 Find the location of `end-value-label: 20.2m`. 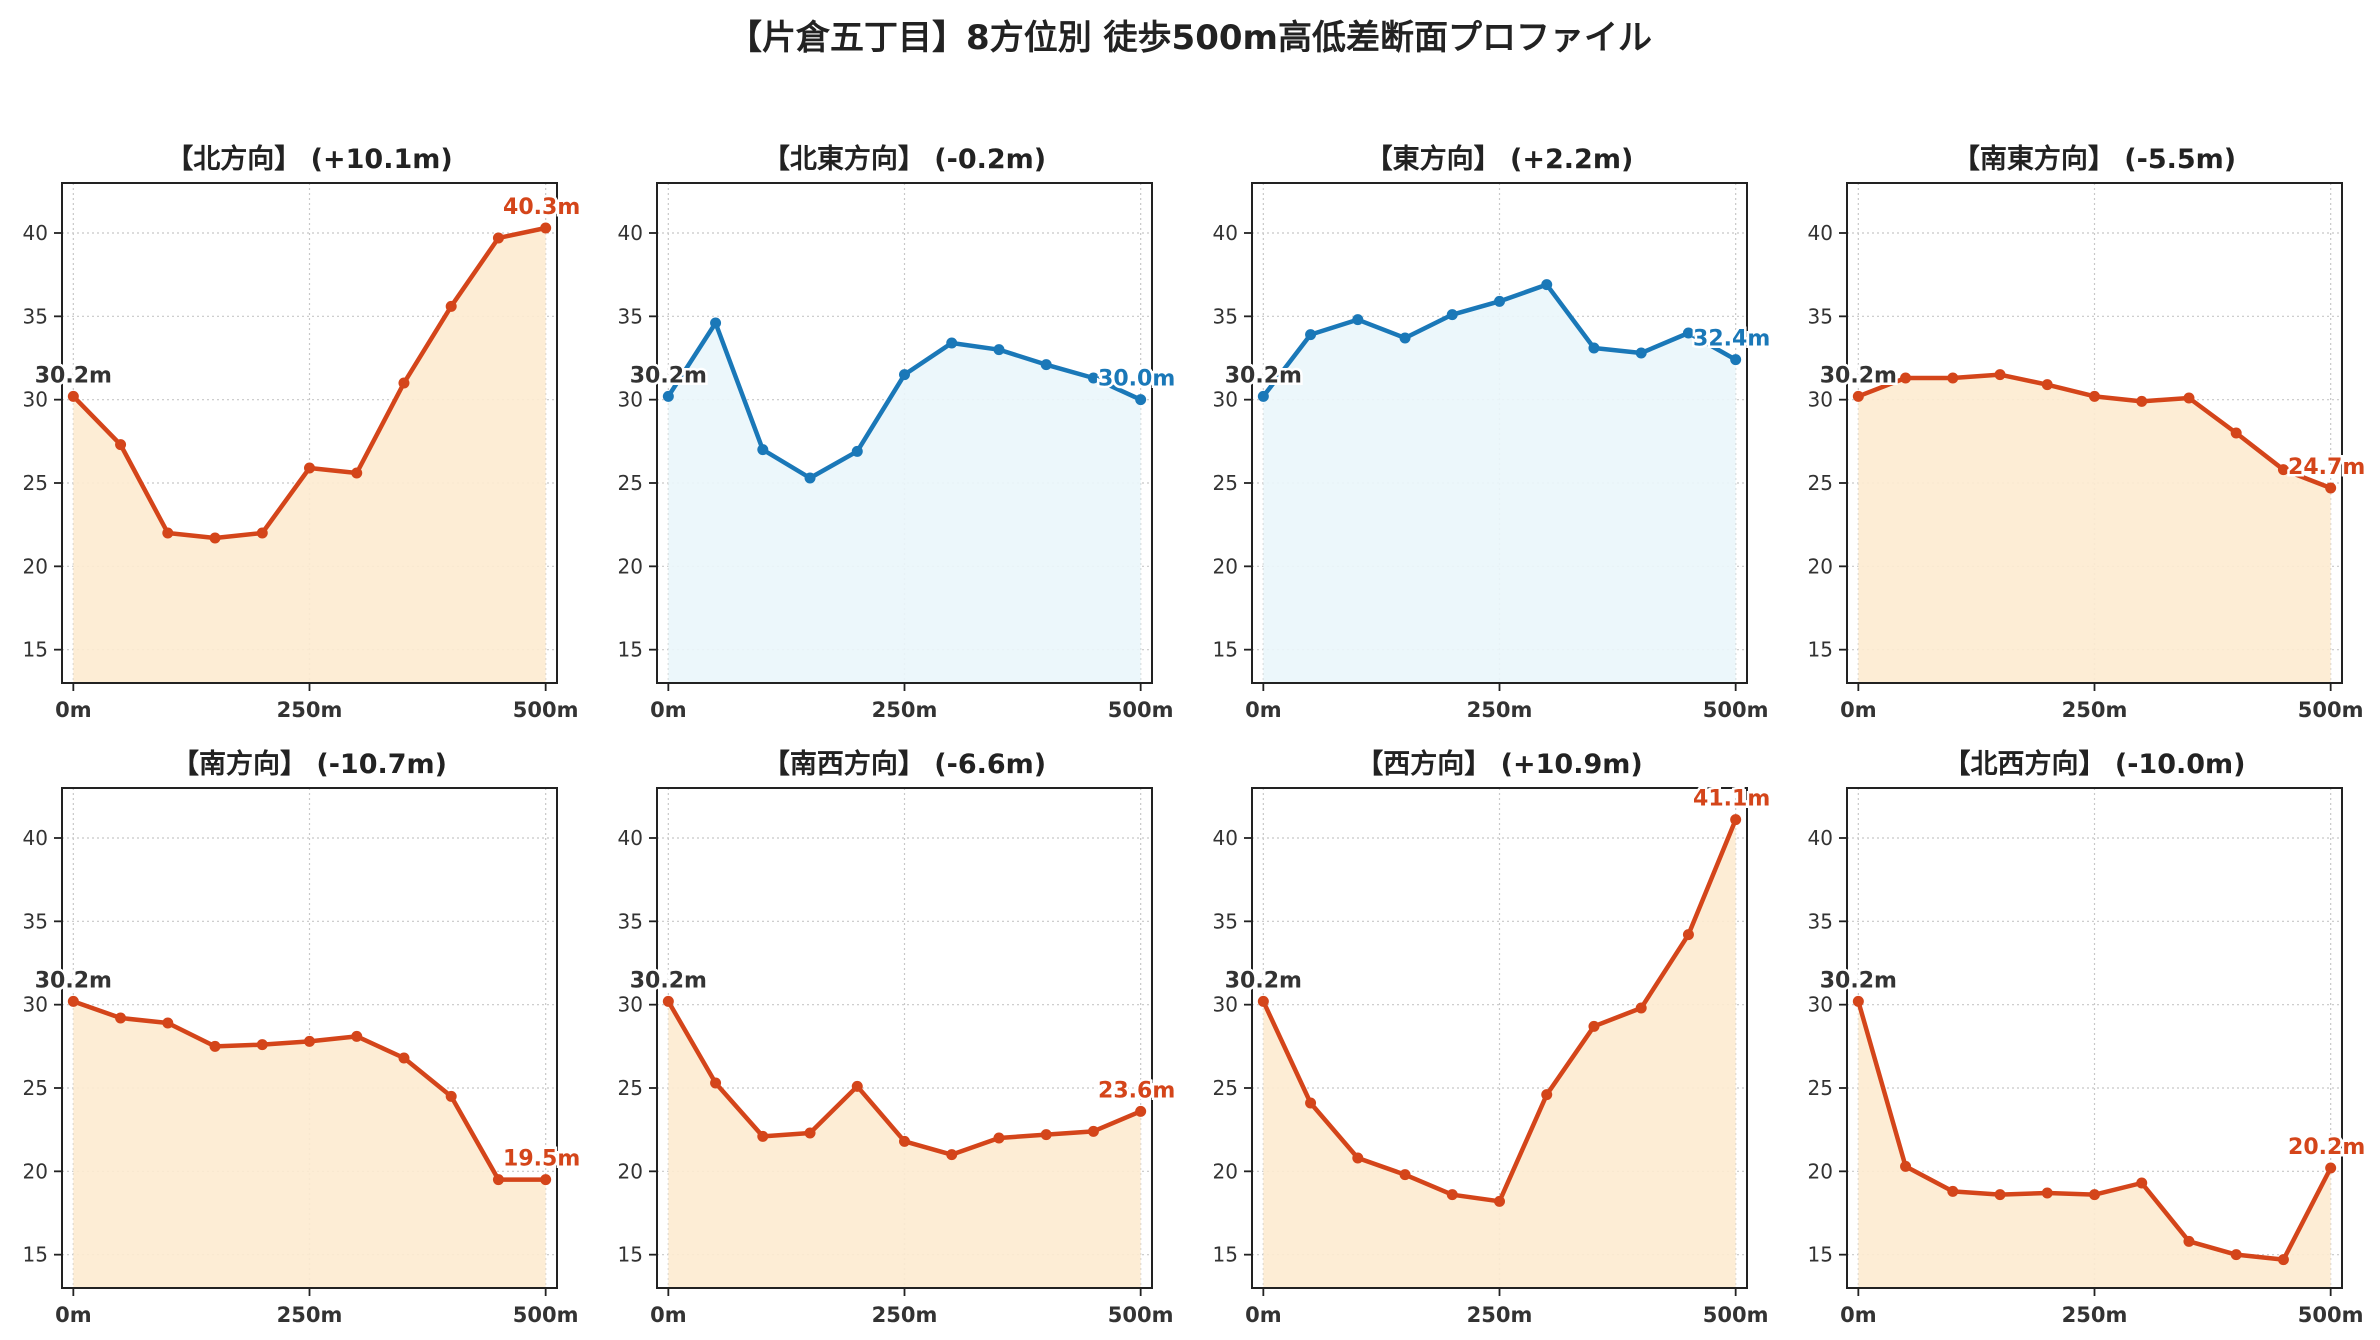

end-value-label: 20.2m is located at coordinates (2326, 1147).